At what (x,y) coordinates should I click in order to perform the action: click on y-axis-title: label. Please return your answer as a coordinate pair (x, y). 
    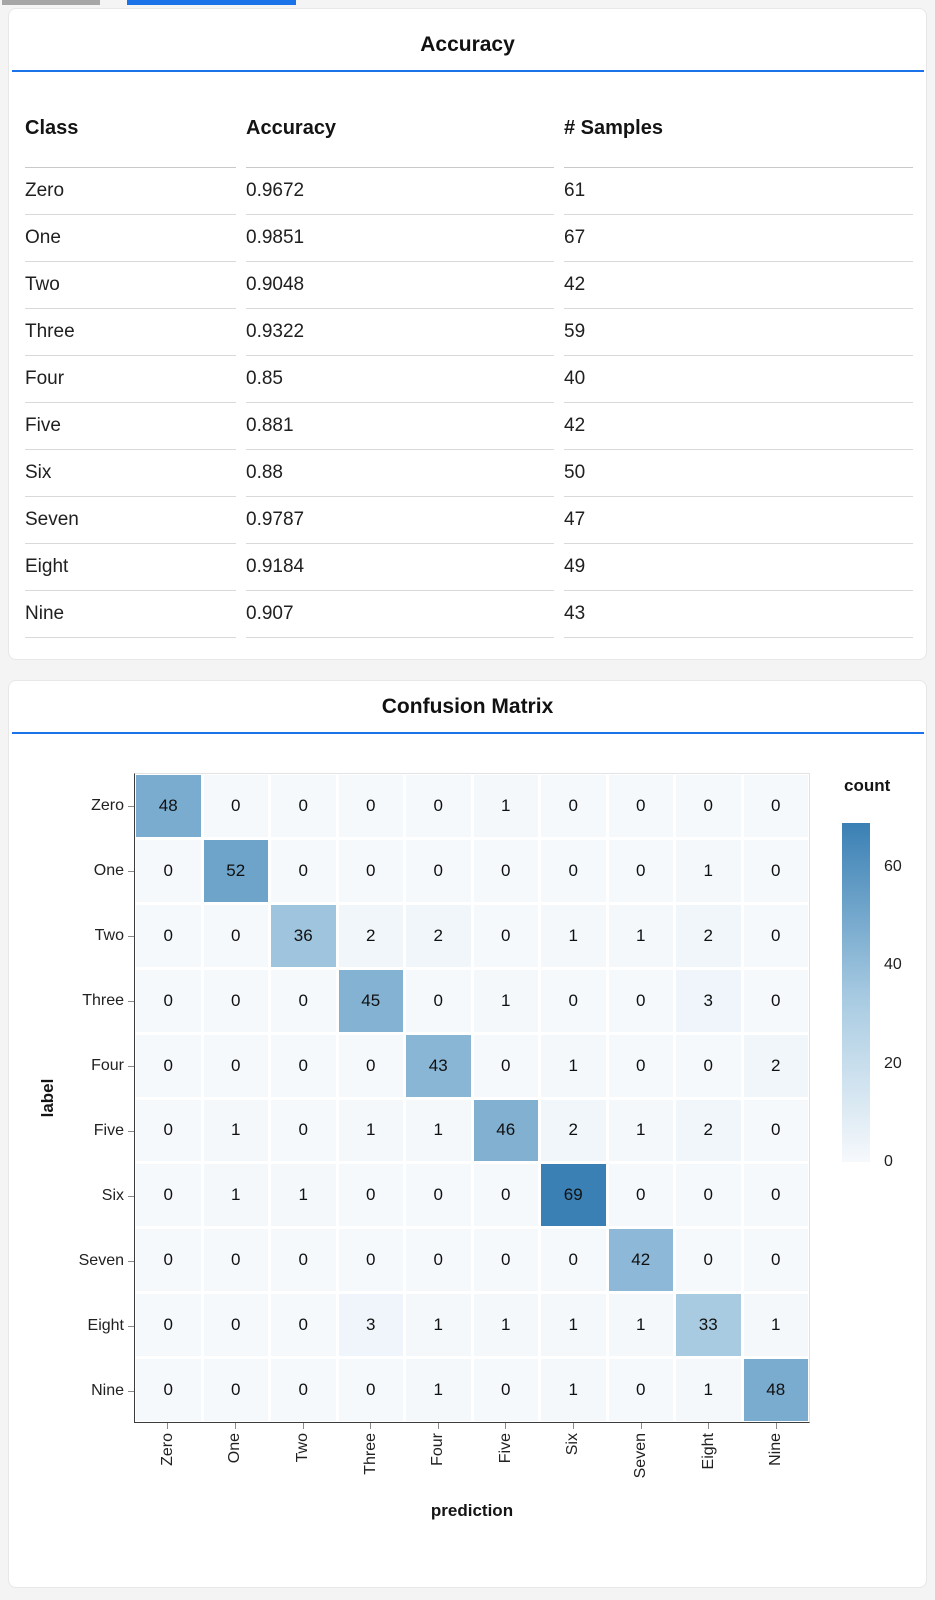
    Looking at the image, I should click on (47, 1098).